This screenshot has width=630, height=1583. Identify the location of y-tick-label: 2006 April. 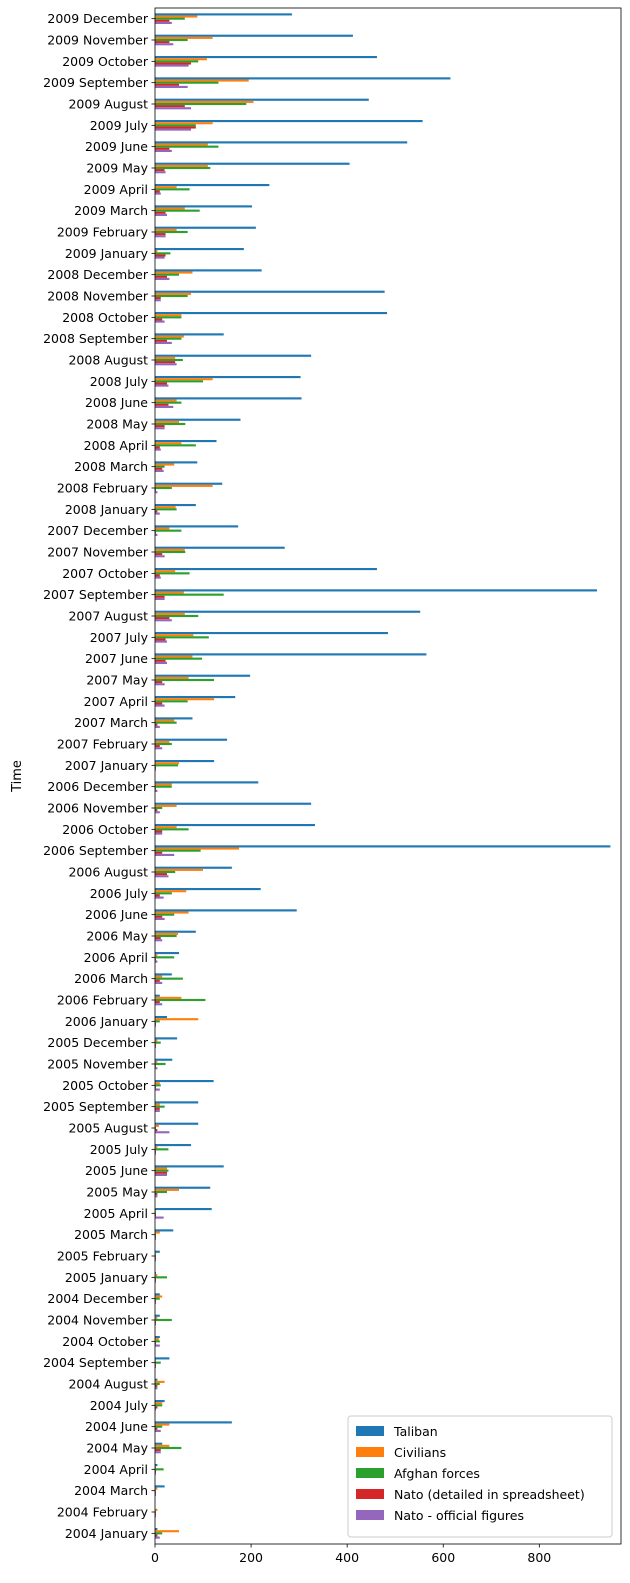
(116, 957).